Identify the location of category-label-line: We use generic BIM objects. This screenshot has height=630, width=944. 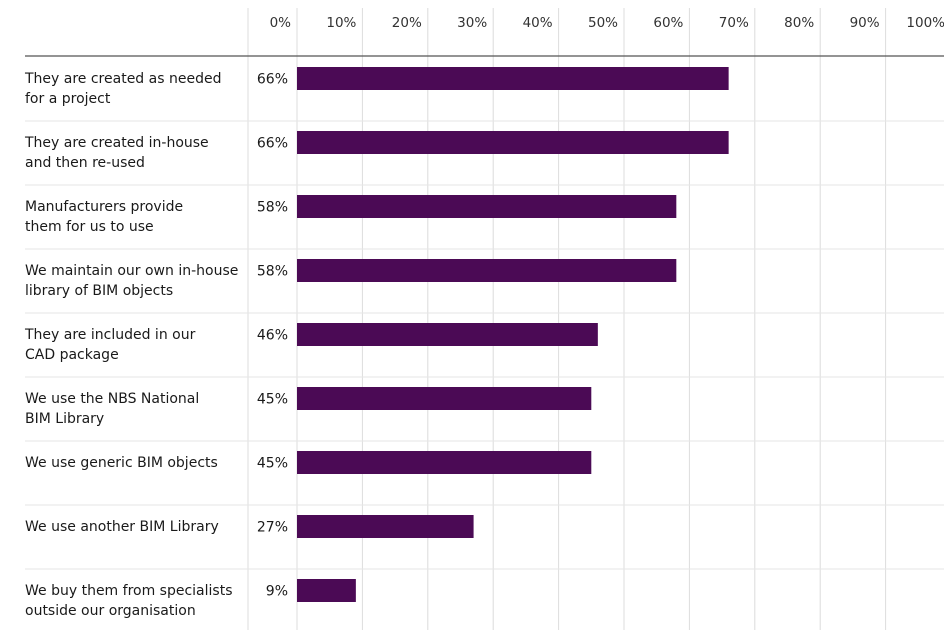
(121, 463).